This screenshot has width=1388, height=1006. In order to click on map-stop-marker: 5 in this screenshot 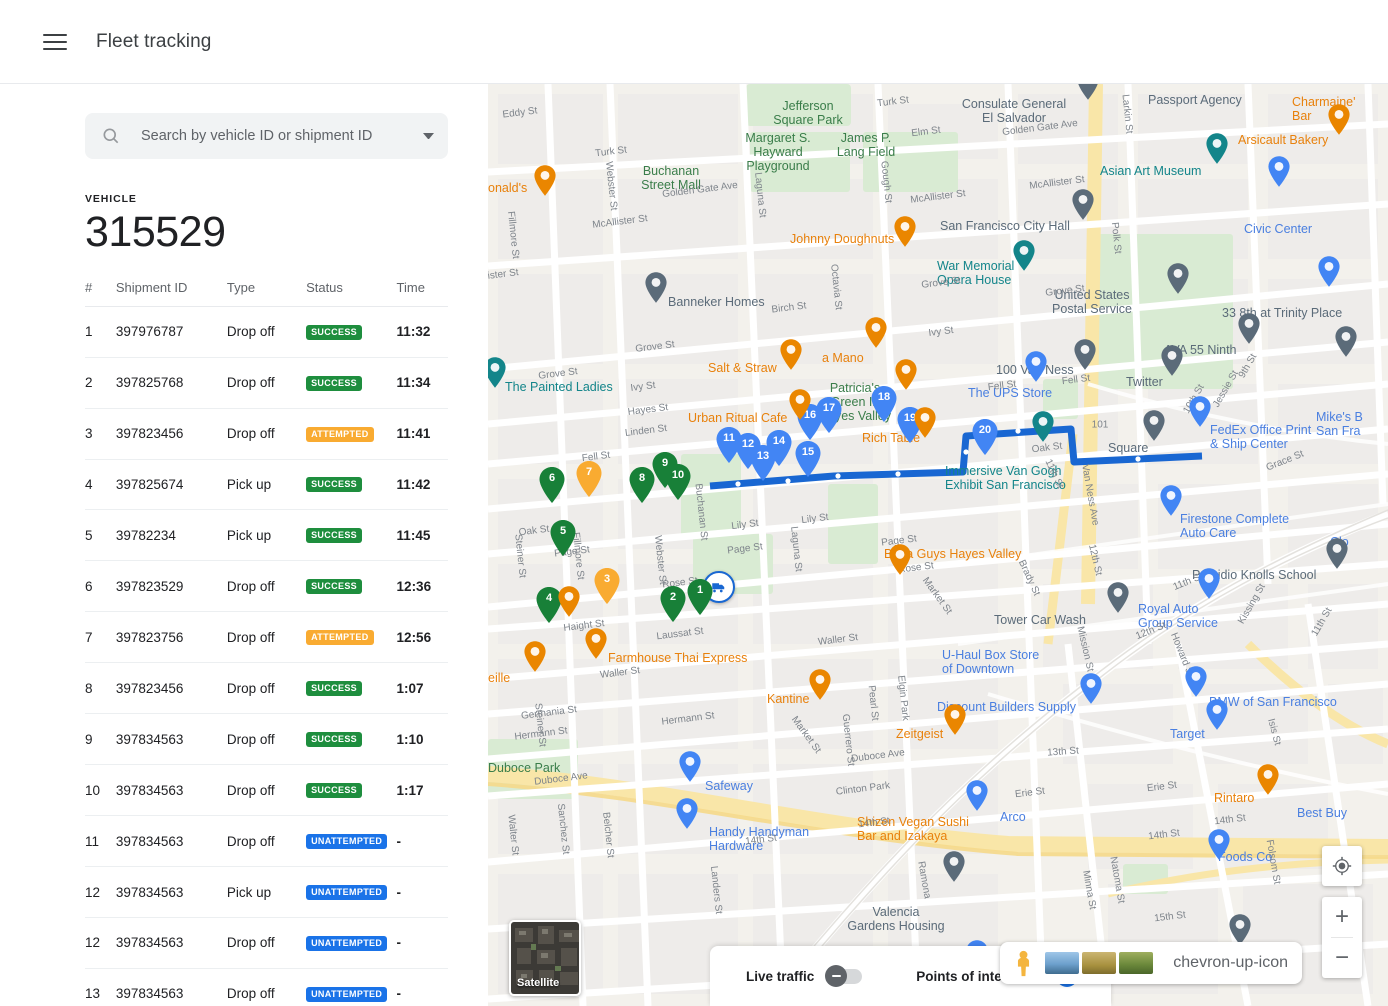, I will do `click(563, 538)`.